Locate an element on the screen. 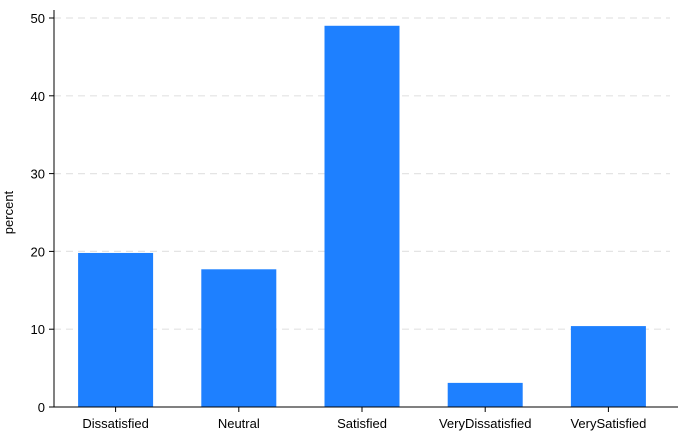 The height and width of the screenshot is (437, 685). bar-satisfied is located at coordinates (362, 216).